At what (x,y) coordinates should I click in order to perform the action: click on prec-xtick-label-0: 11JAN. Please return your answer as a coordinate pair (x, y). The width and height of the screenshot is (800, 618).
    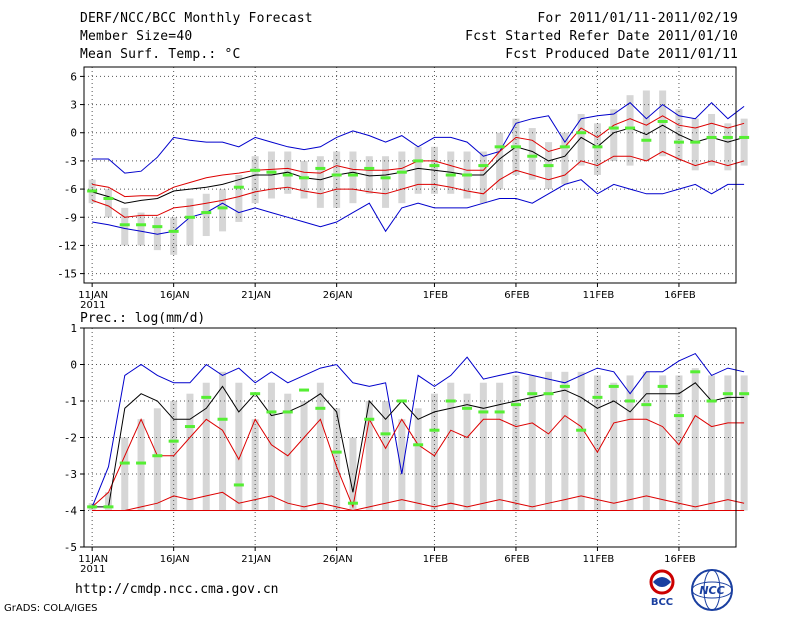
    Looking at the image, I should click on (93, 559).